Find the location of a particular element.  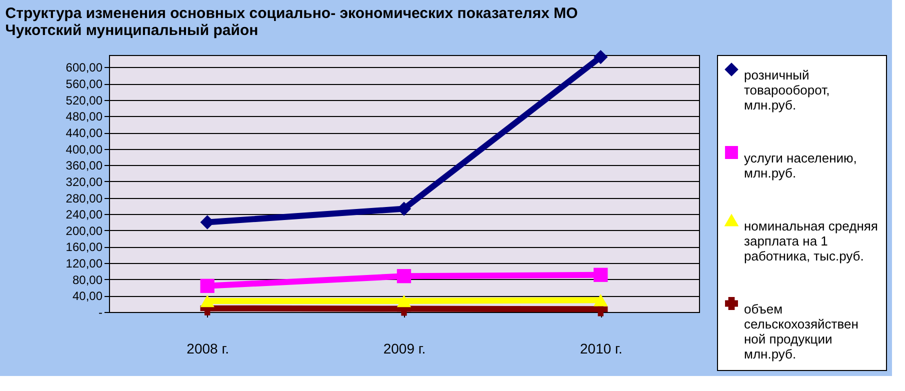

y-tick-label: 520,00 is located at coordinates (84, 100).